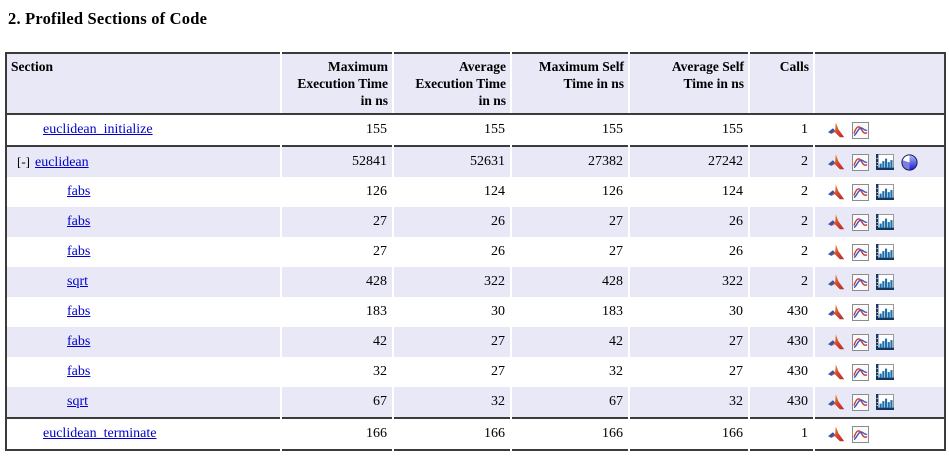 The image size is (949, 464). Describe the element at coordinates (452, 433) in the screenshot. I see `avg-exec-time-cell: 166` at that location.